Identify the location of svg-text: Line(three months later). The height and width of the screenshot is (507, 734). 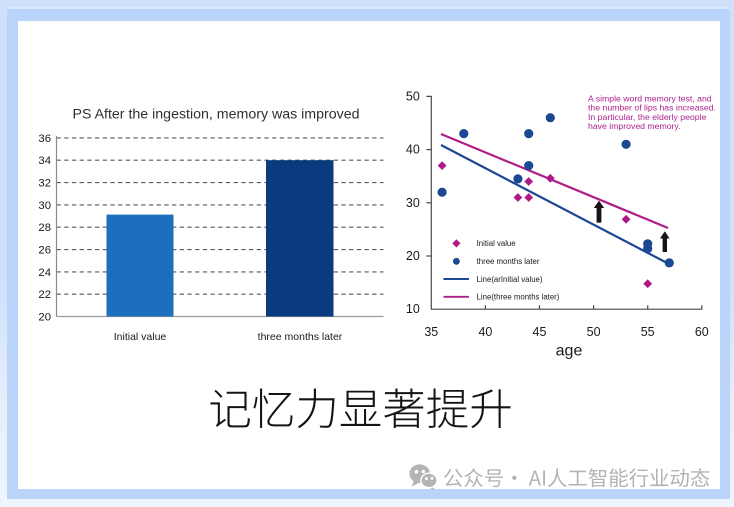
(518, 297).